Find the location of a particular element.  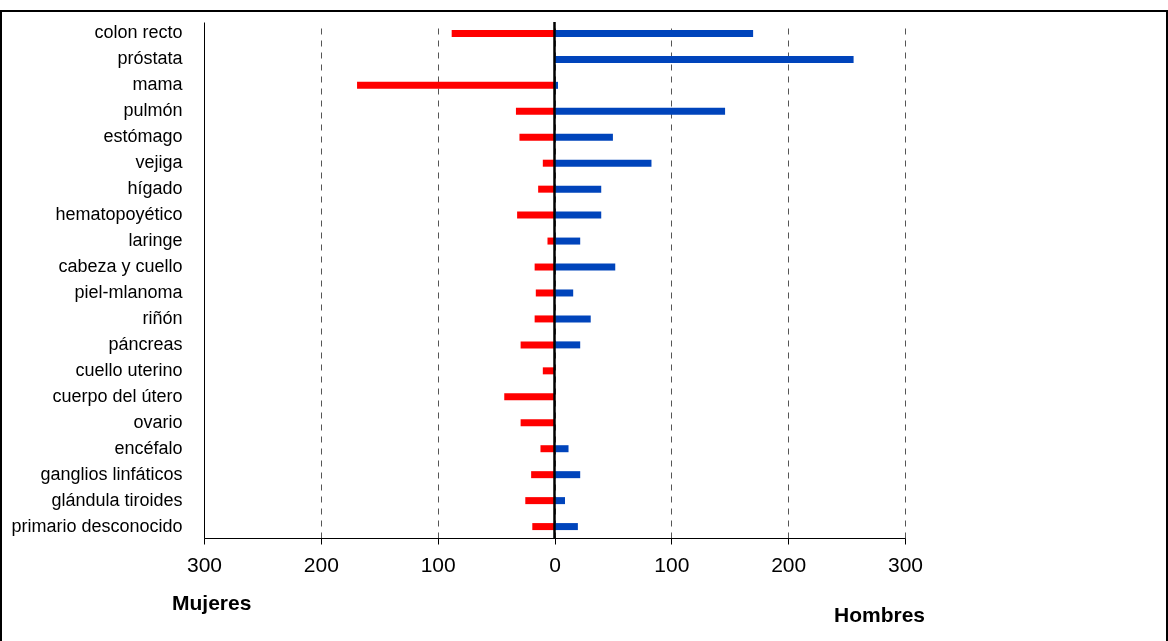

y-tick-label: glándula tiroides is located at coordinates (117, 499).